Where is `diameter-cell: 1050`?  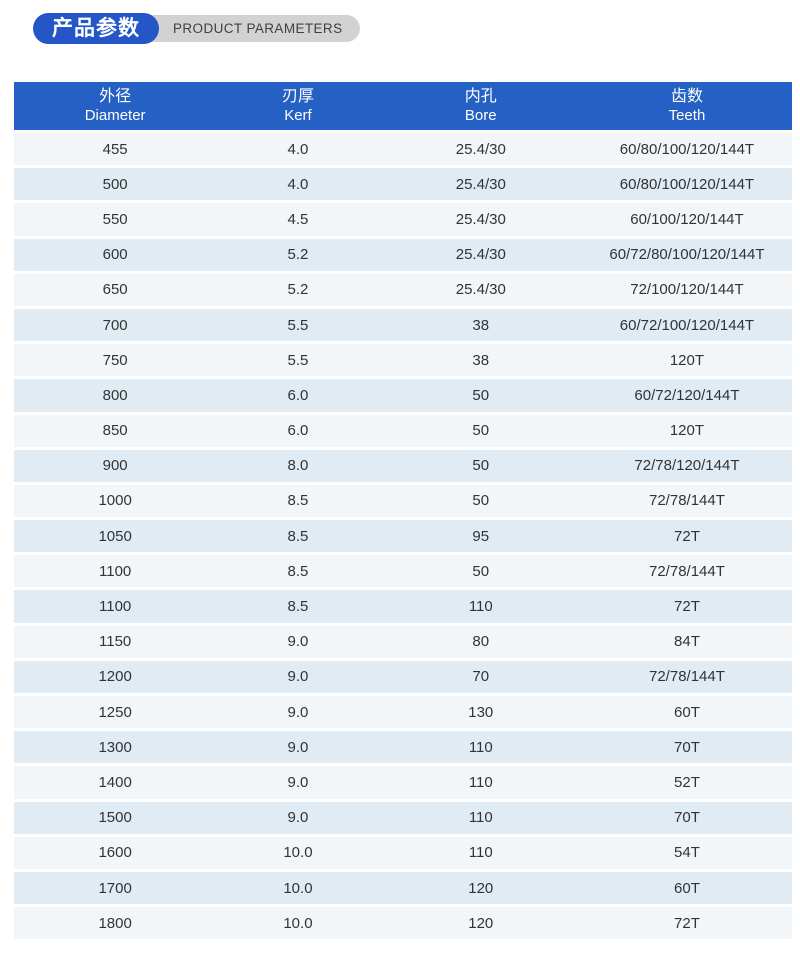
diameter-cell: 1050 is located at coordinates (115, 536).